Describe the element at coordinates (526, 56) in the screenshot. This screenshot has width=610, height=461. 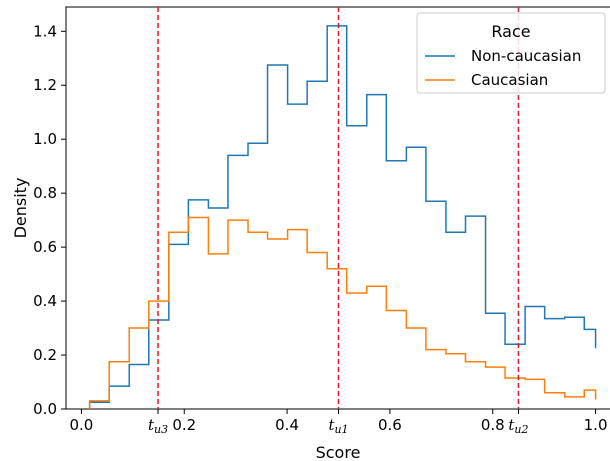
I see `legend-label: Non-caucasian` at that location.